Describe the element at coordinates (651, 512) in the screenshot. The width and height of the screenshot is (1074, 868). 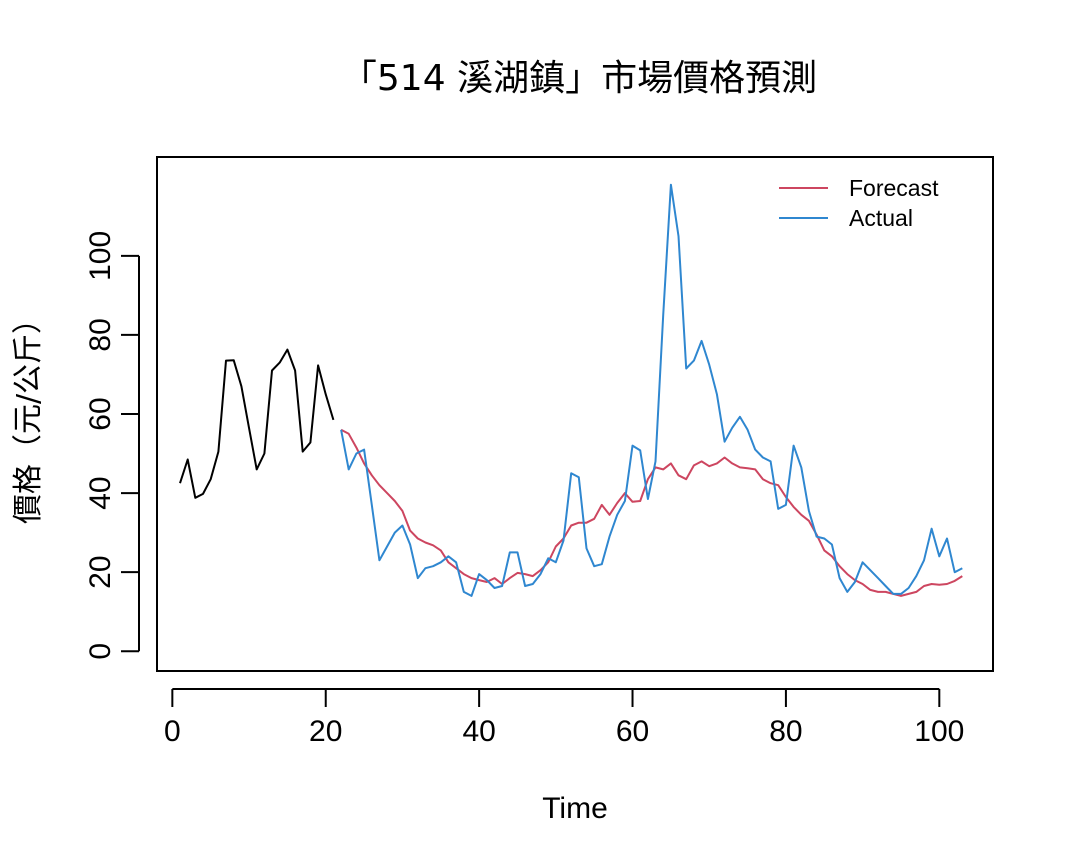
I see `series-line-forecast` at that location.